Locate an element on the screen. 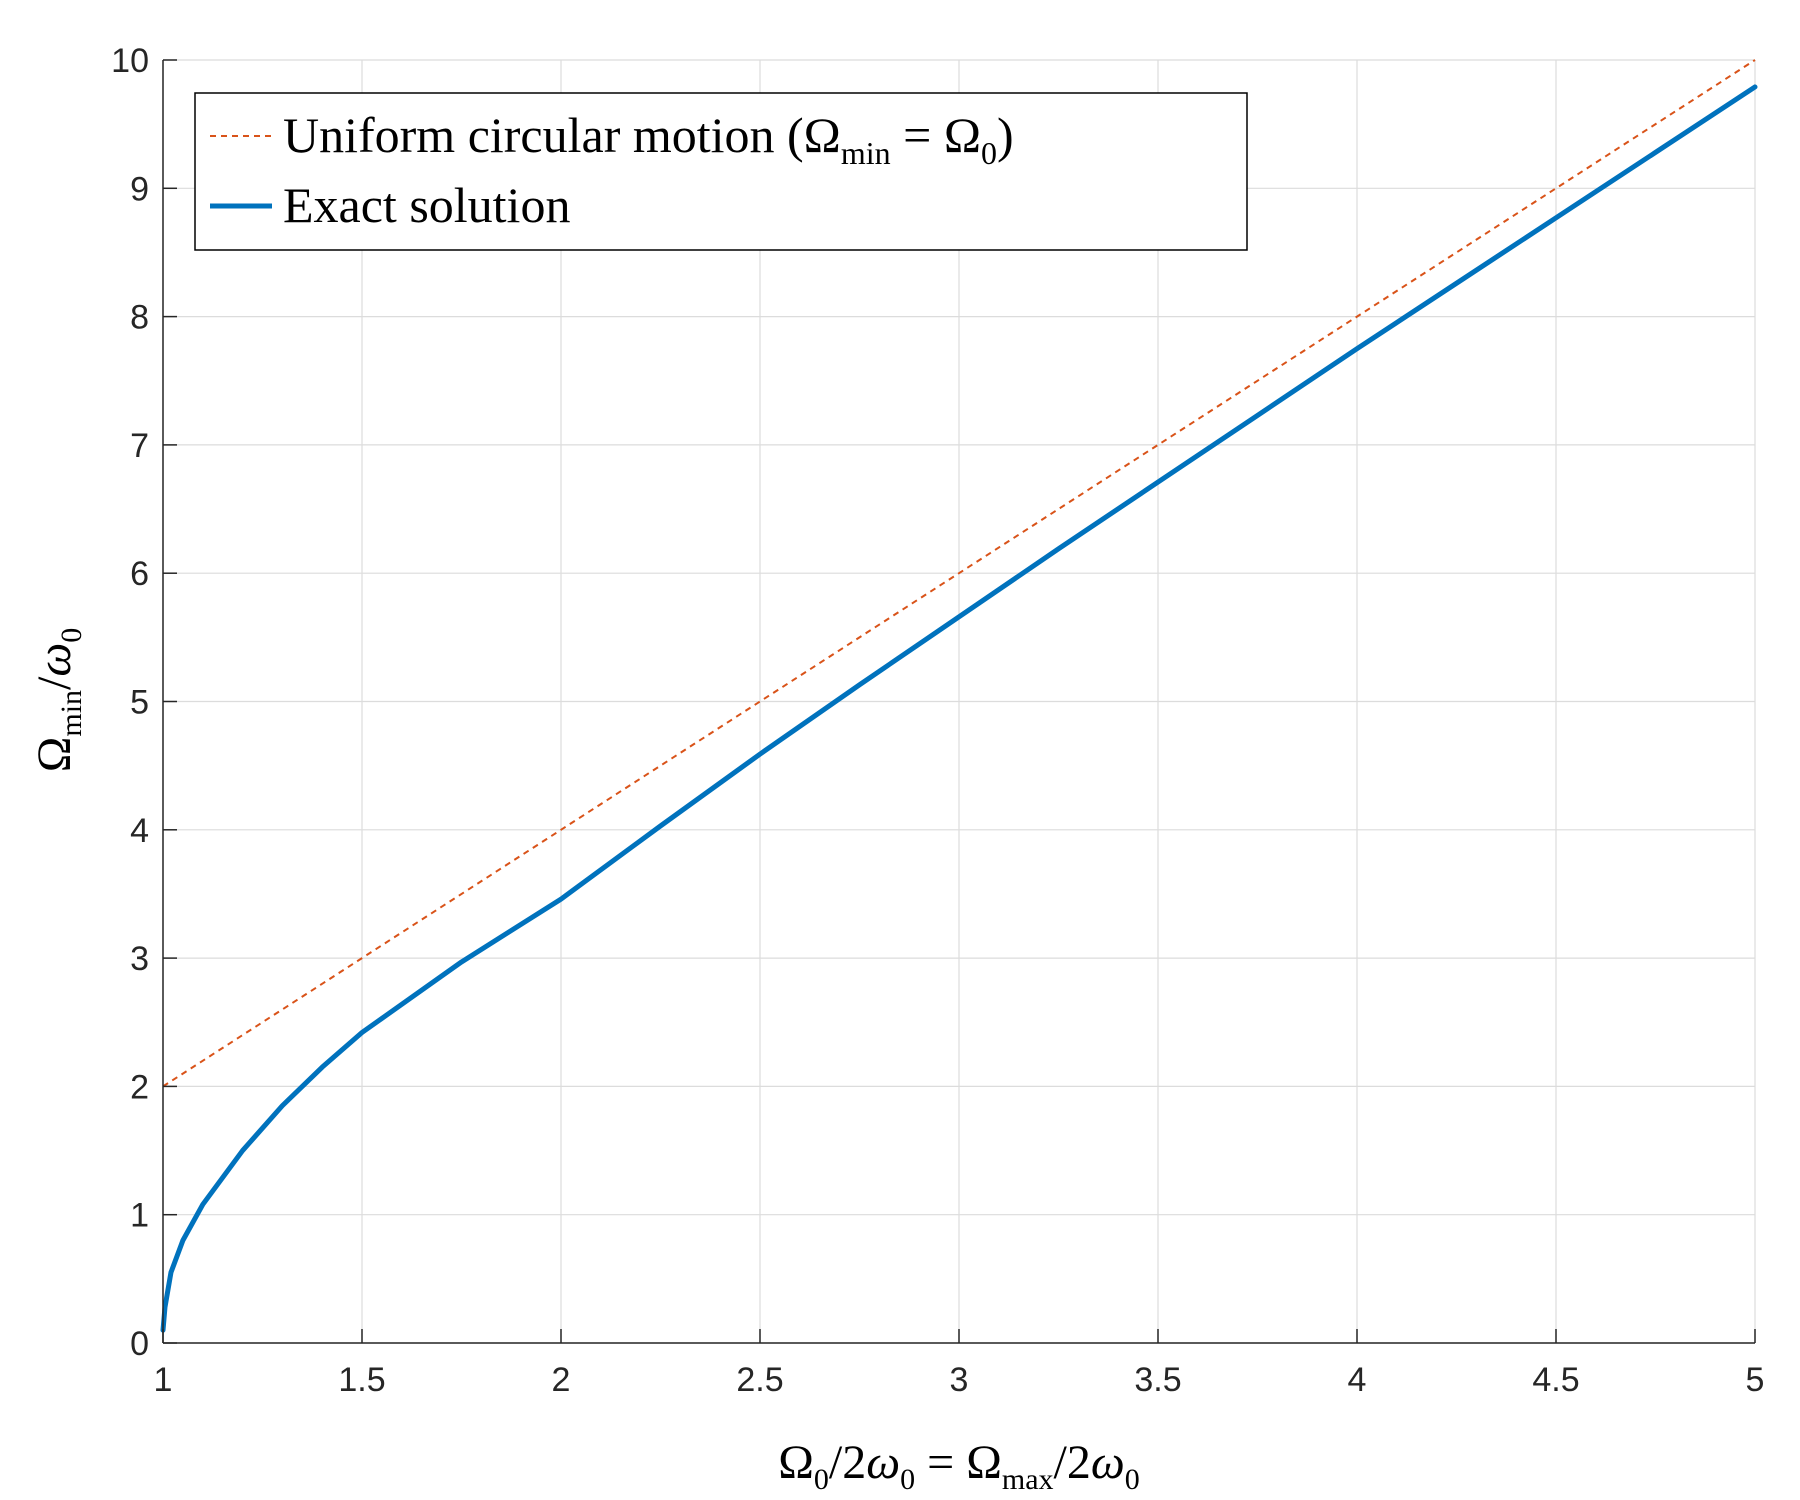  x-tick-label: 4 is located at coordinates (1357, 1380).